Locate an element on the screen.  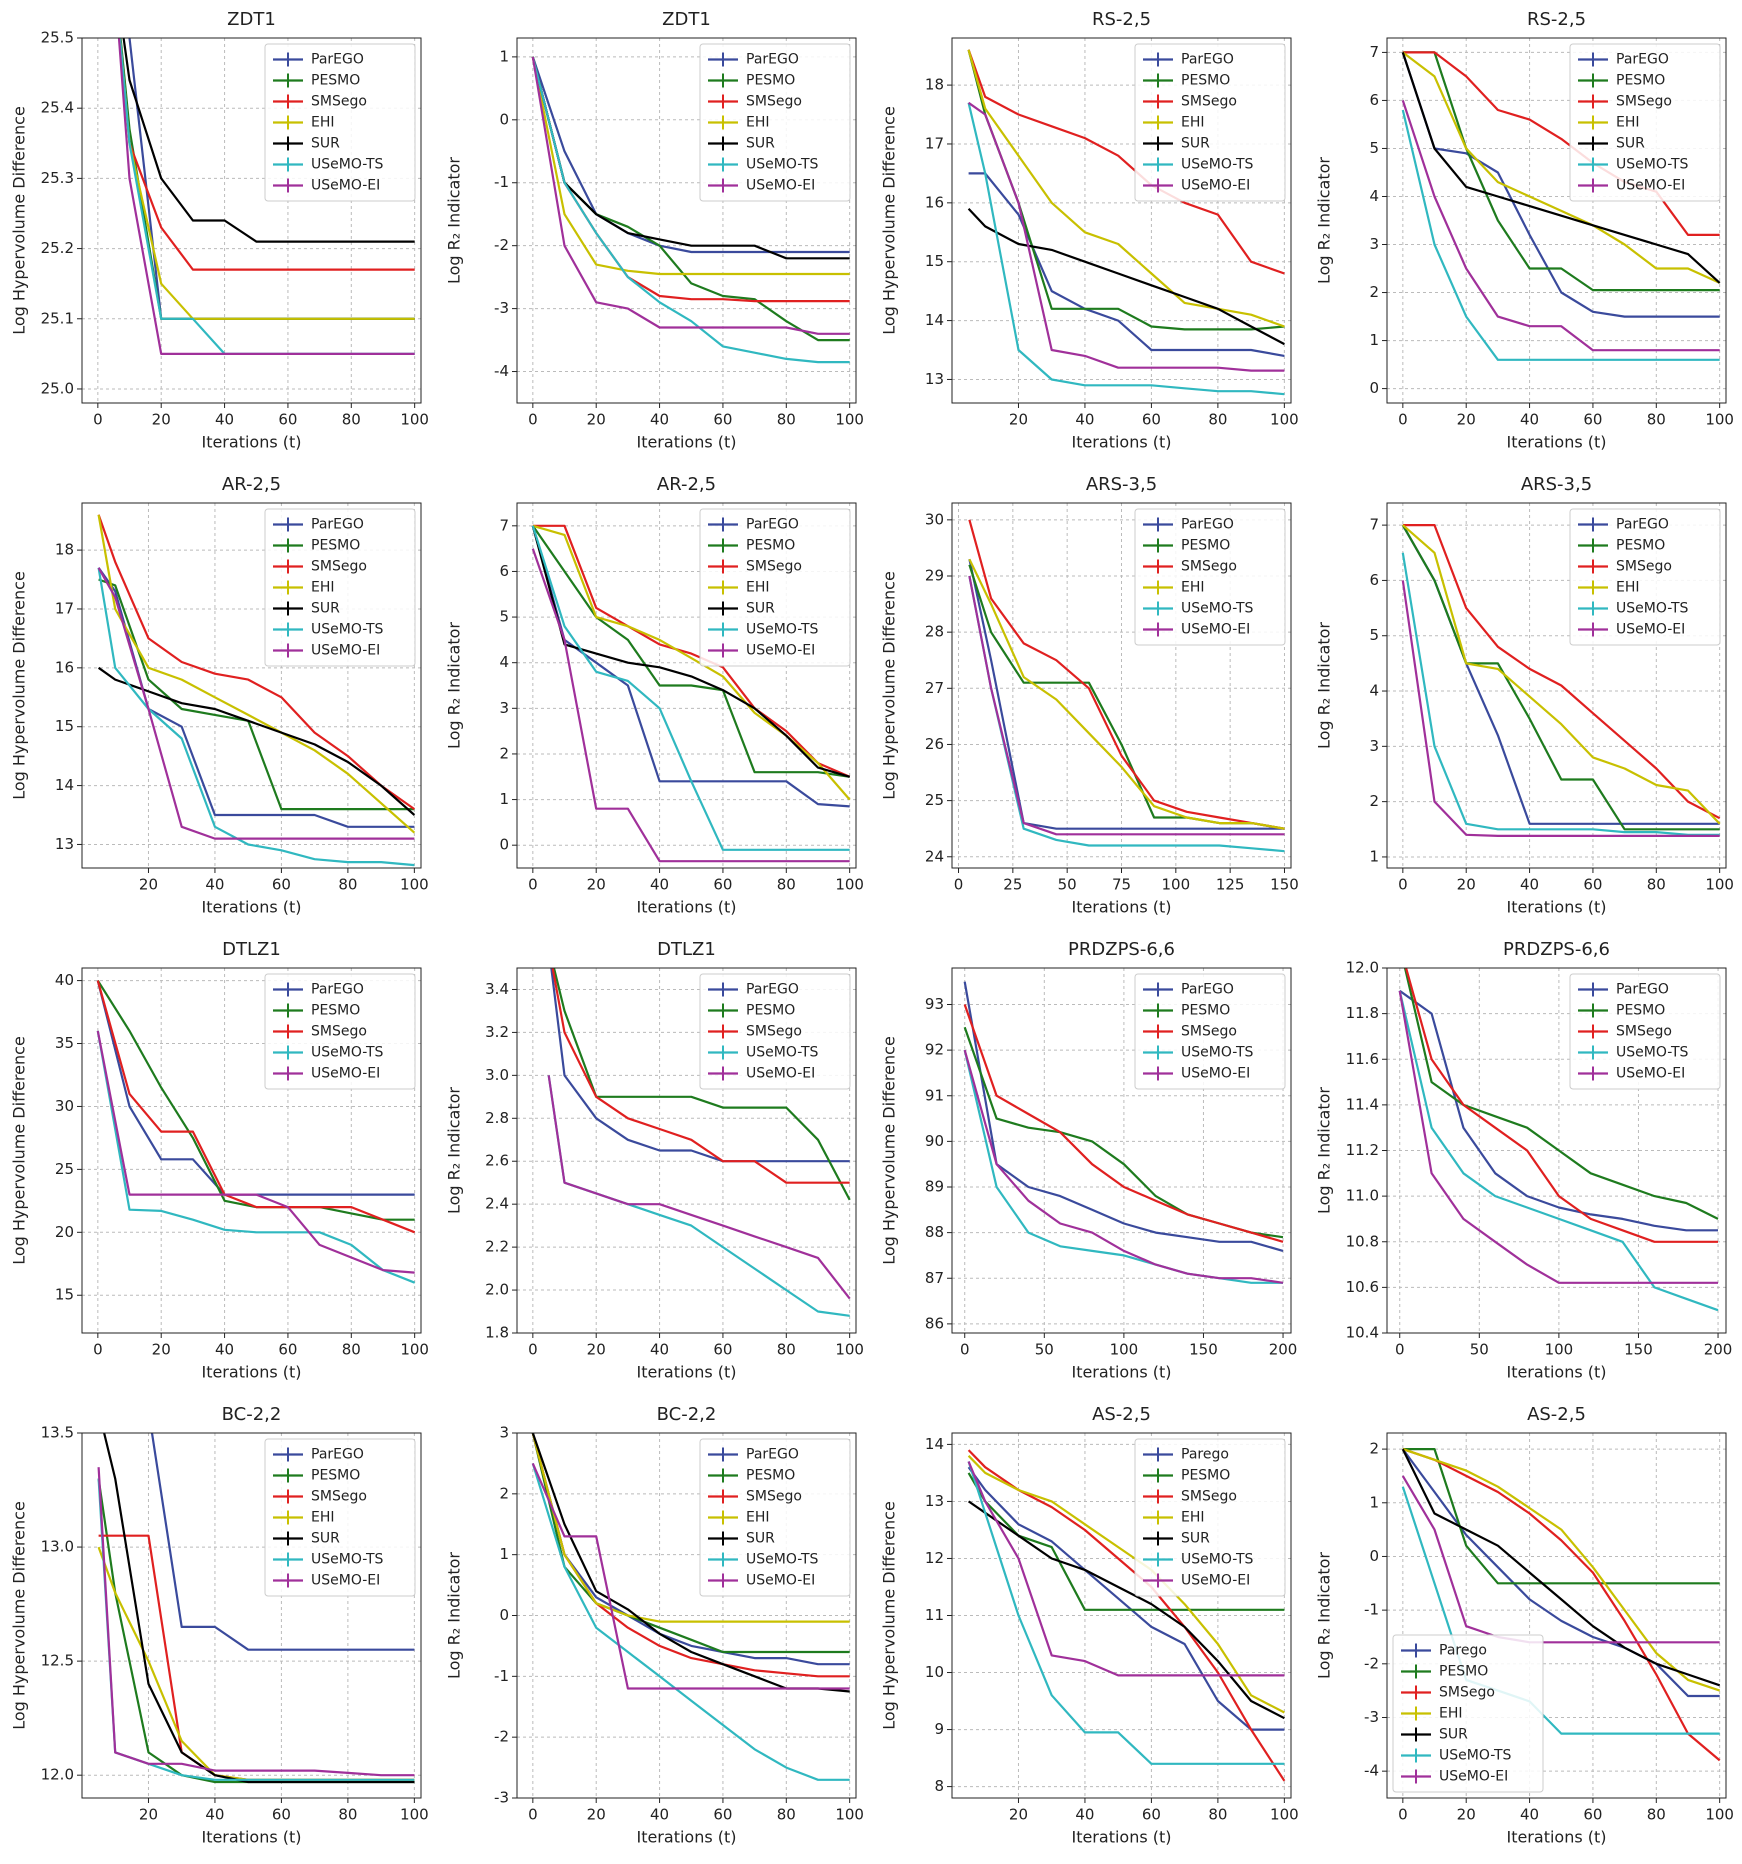
y-tick-label: 30 is located at coordinates (934, 519).